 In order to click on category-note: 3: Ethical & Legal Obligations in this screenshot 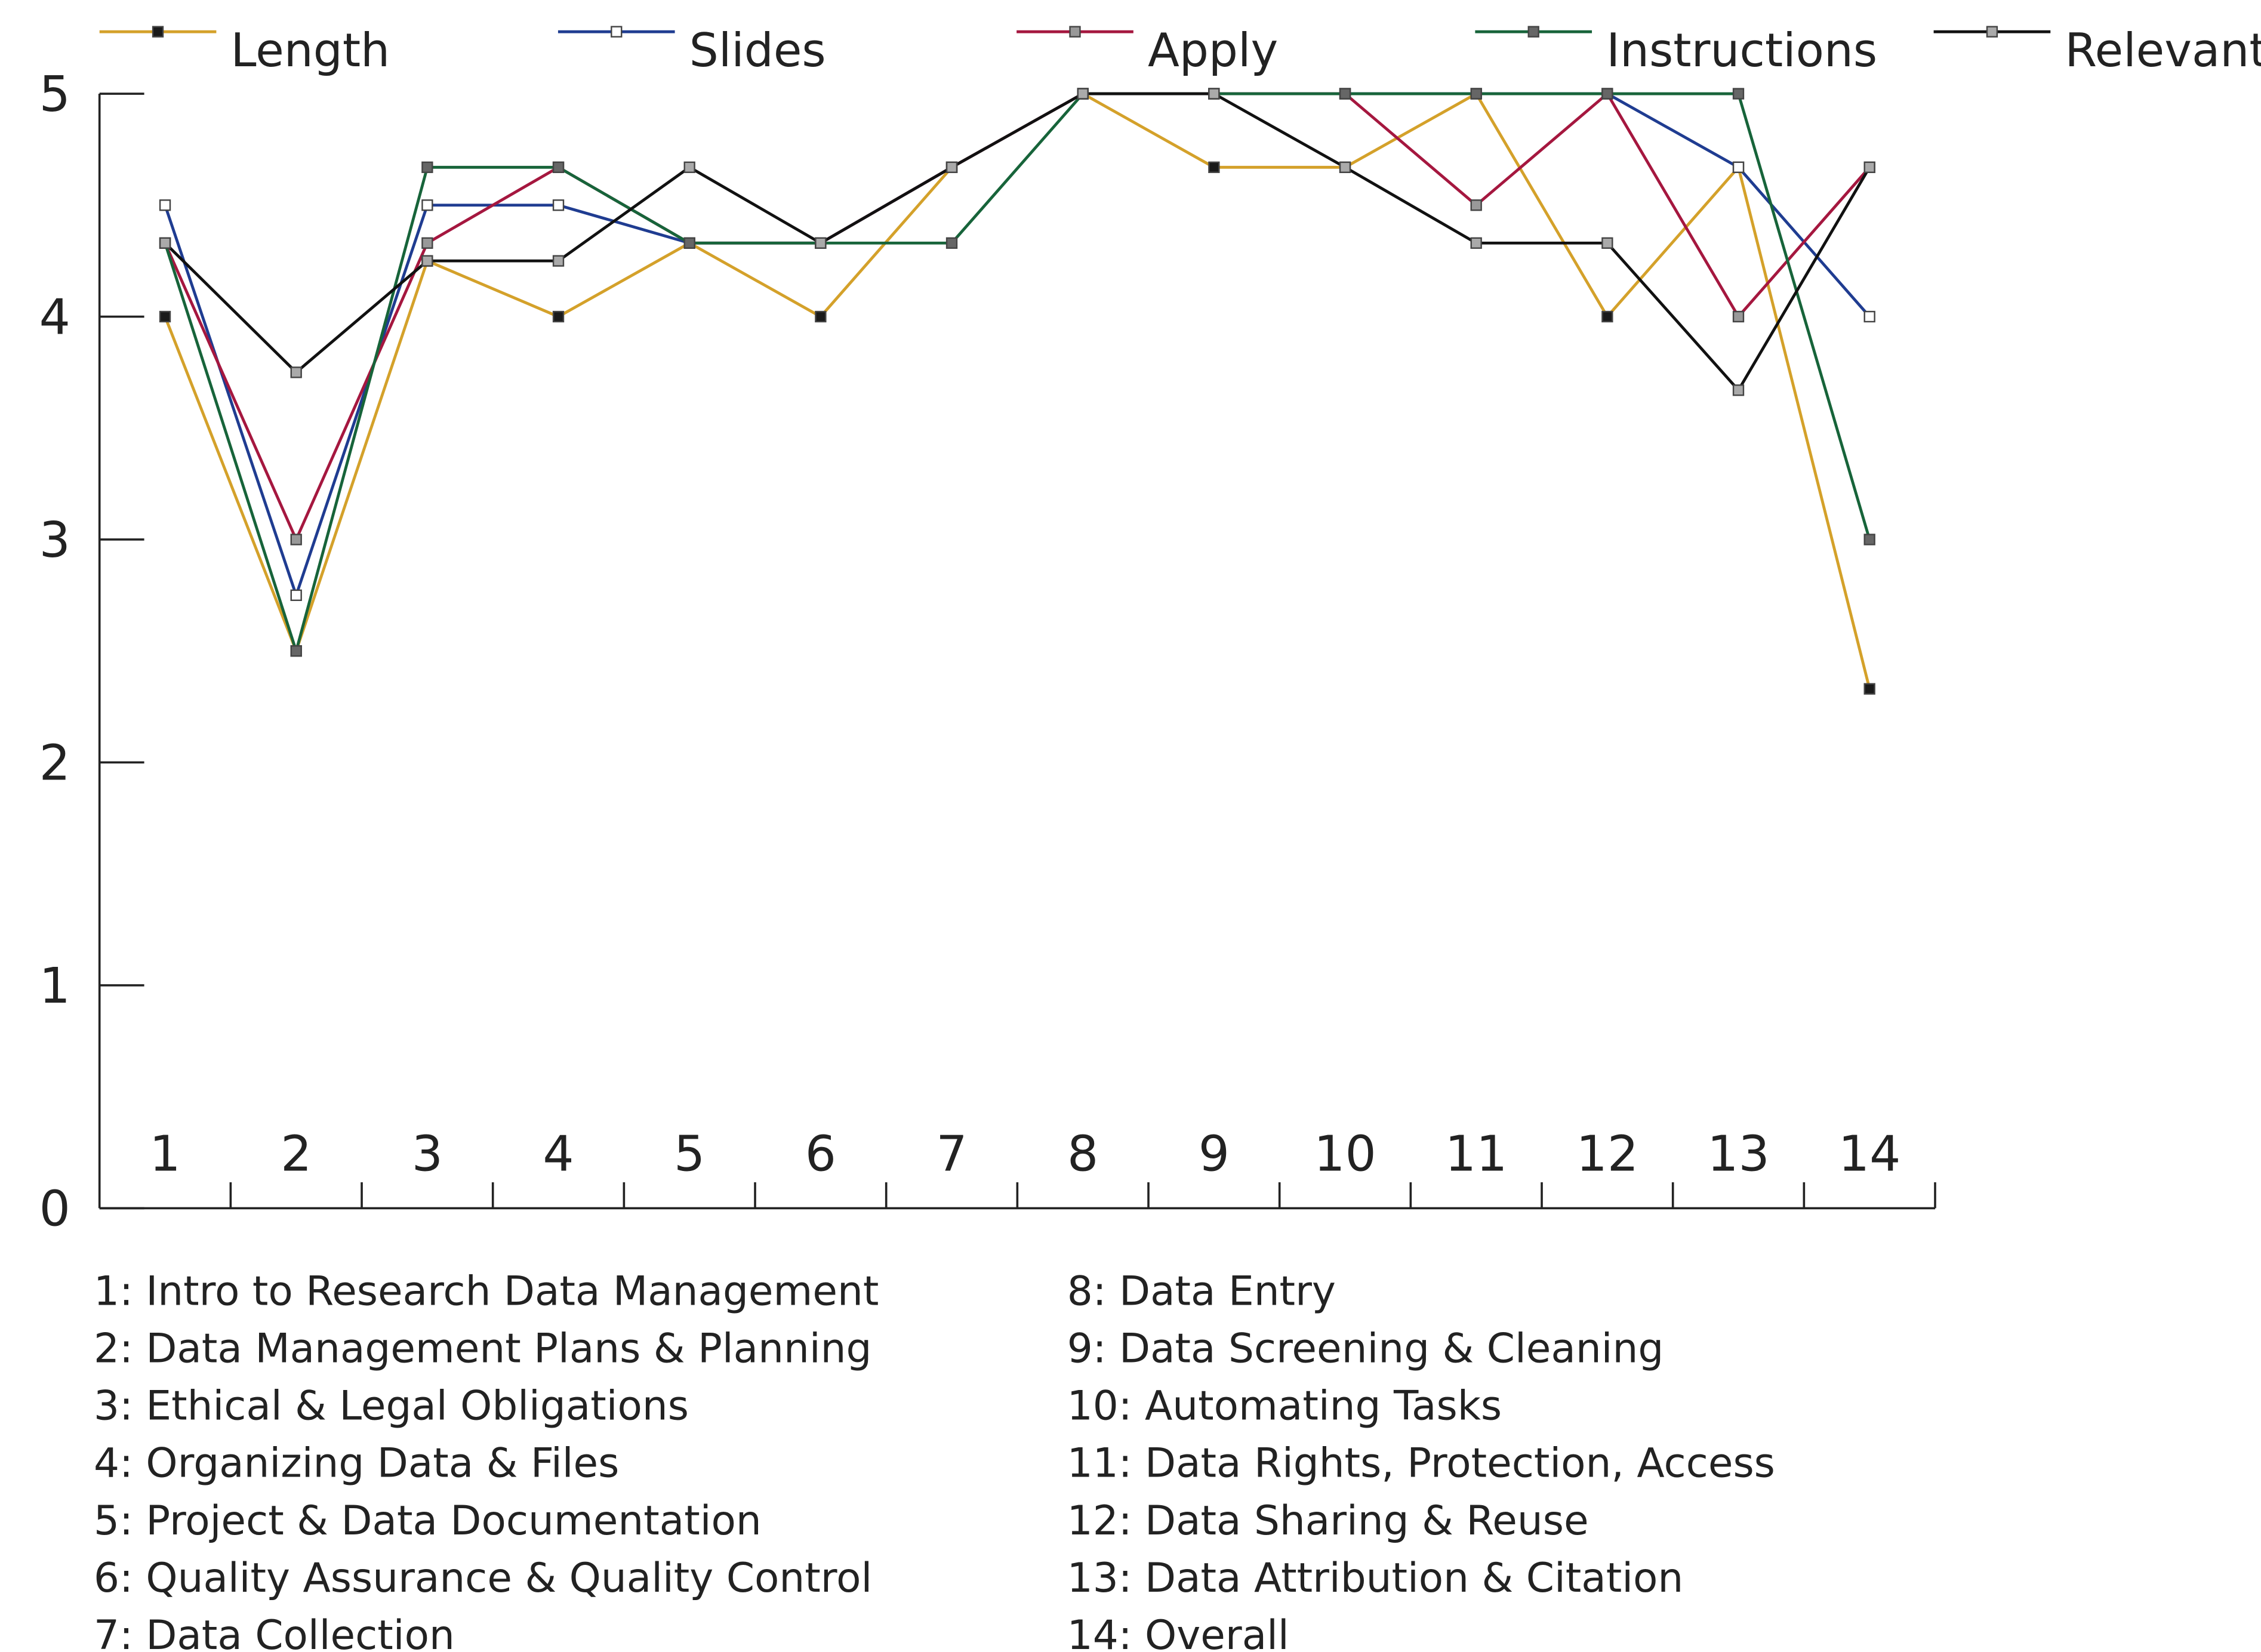, I will do `click(392, 1405)`.